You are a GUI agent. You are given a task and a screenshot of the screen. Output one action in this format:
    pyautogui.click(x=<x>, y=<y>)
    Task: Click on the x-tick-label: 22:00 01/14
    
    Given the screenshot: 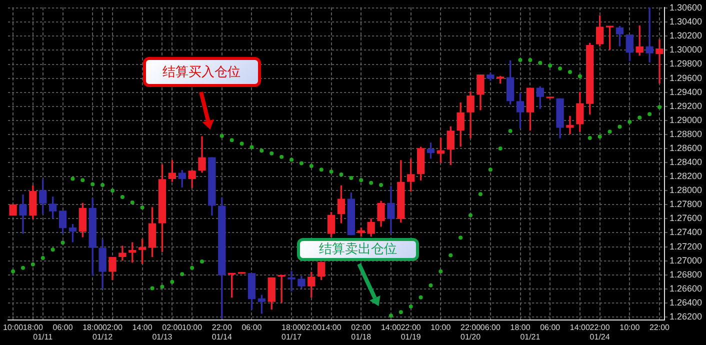 What is the action you would take?
    pyautogui.click(x=222, y=332)
    